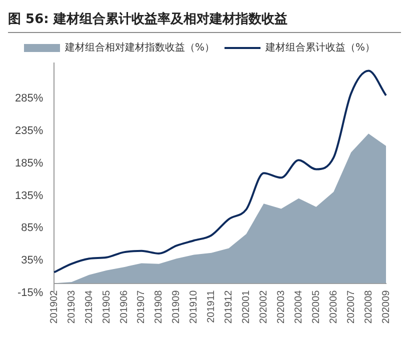 This screenshot has width=409, height=338. I want to click on x-tick-label: 201912, so click(229, 307).